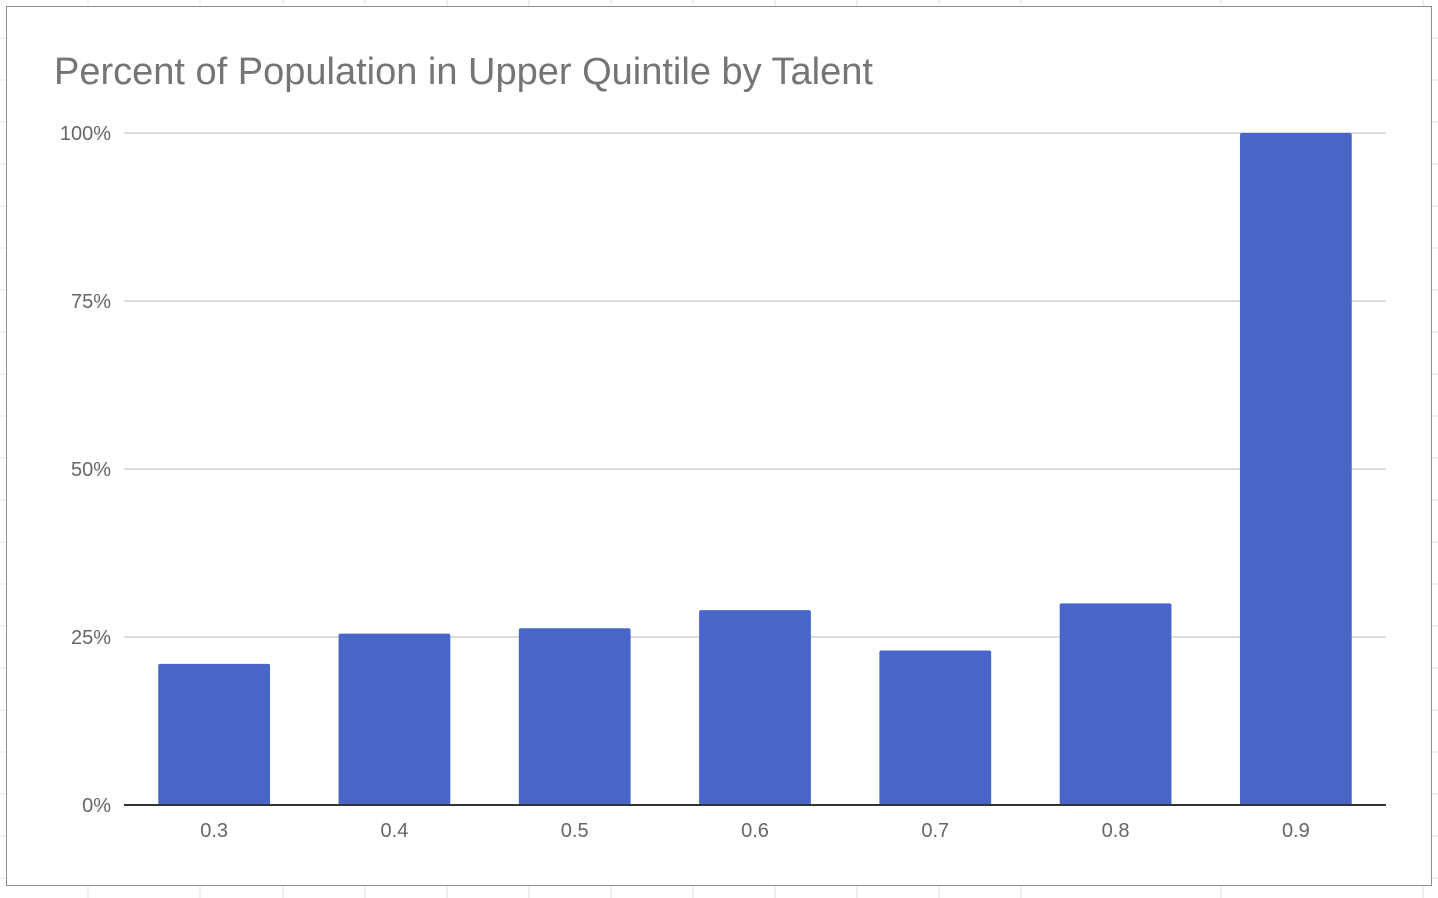 The image size is (1438, 898). I want to click on y-tick-label: 100%, so click(85, 134).